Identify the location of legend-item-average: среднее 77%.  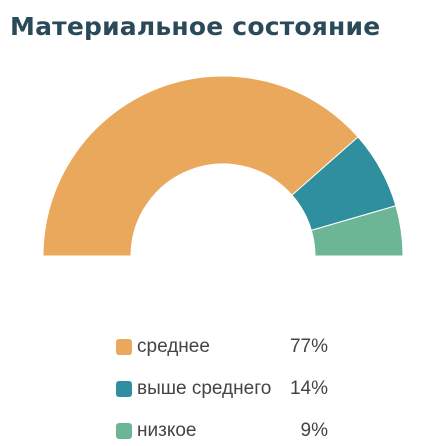
(224, 347).